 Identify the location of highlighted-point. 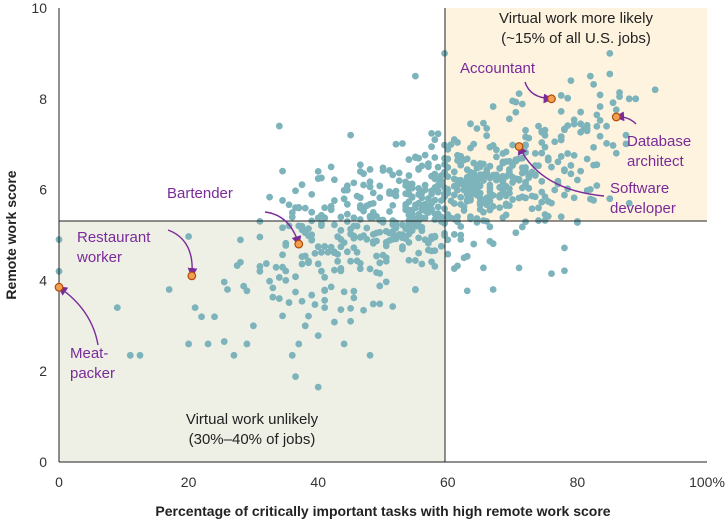
(519, 146).